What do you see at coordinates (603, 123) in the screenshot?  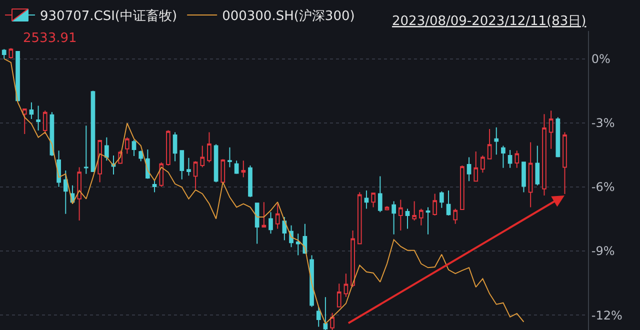 I see `y-tick-label: -3%` at bounding box center [603, 123].